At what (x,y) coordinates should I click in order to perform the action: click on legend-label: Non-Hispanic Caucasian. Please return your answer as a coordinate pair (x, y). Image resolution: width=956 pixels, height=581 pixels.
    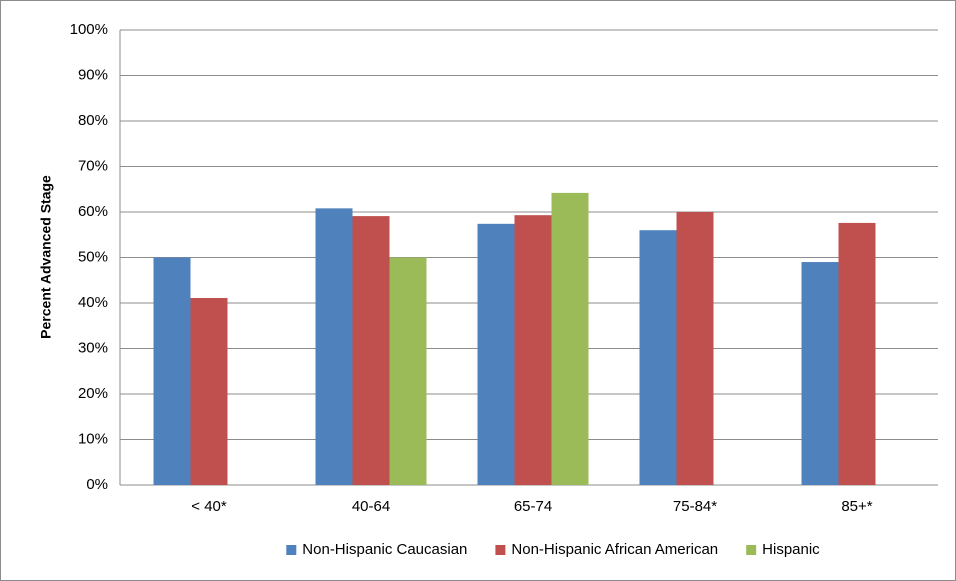
    Looking at the image, I should click on (384, 549).